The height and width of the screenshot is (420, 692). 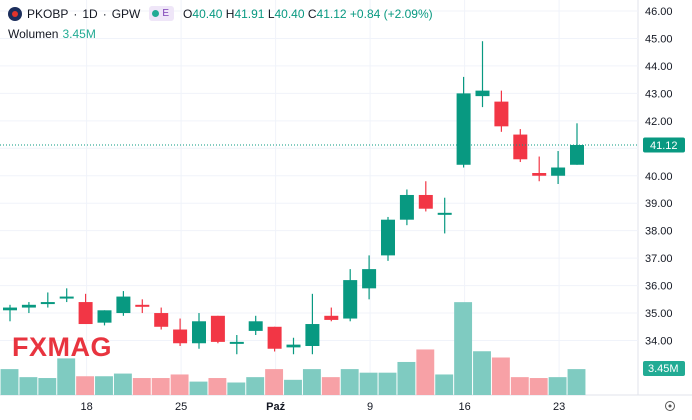 I want to click on volume-value: 3.45M, so click(x=79, y=34).